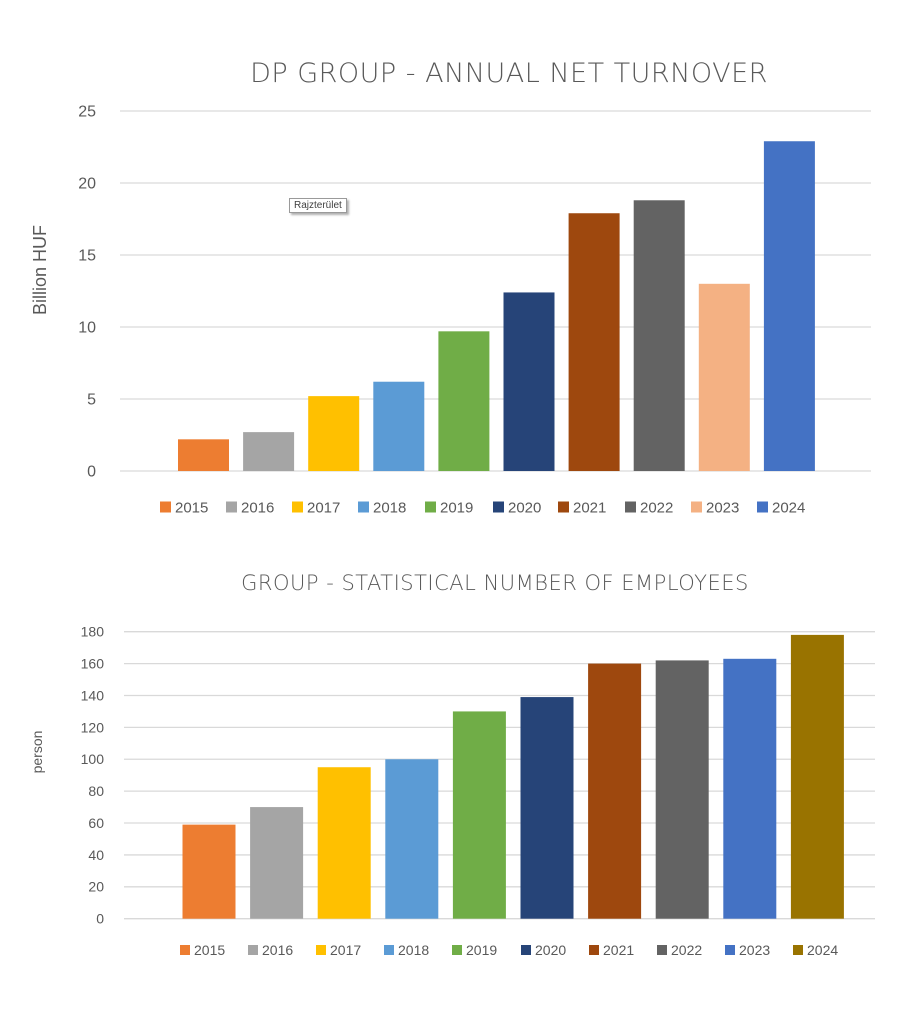 The height and width of the screenshot is (1024, 920). What do you see at coordinates (37, 752) in the screenshot?
I see `y-axis-label: person` at bounding box center [37, 752].